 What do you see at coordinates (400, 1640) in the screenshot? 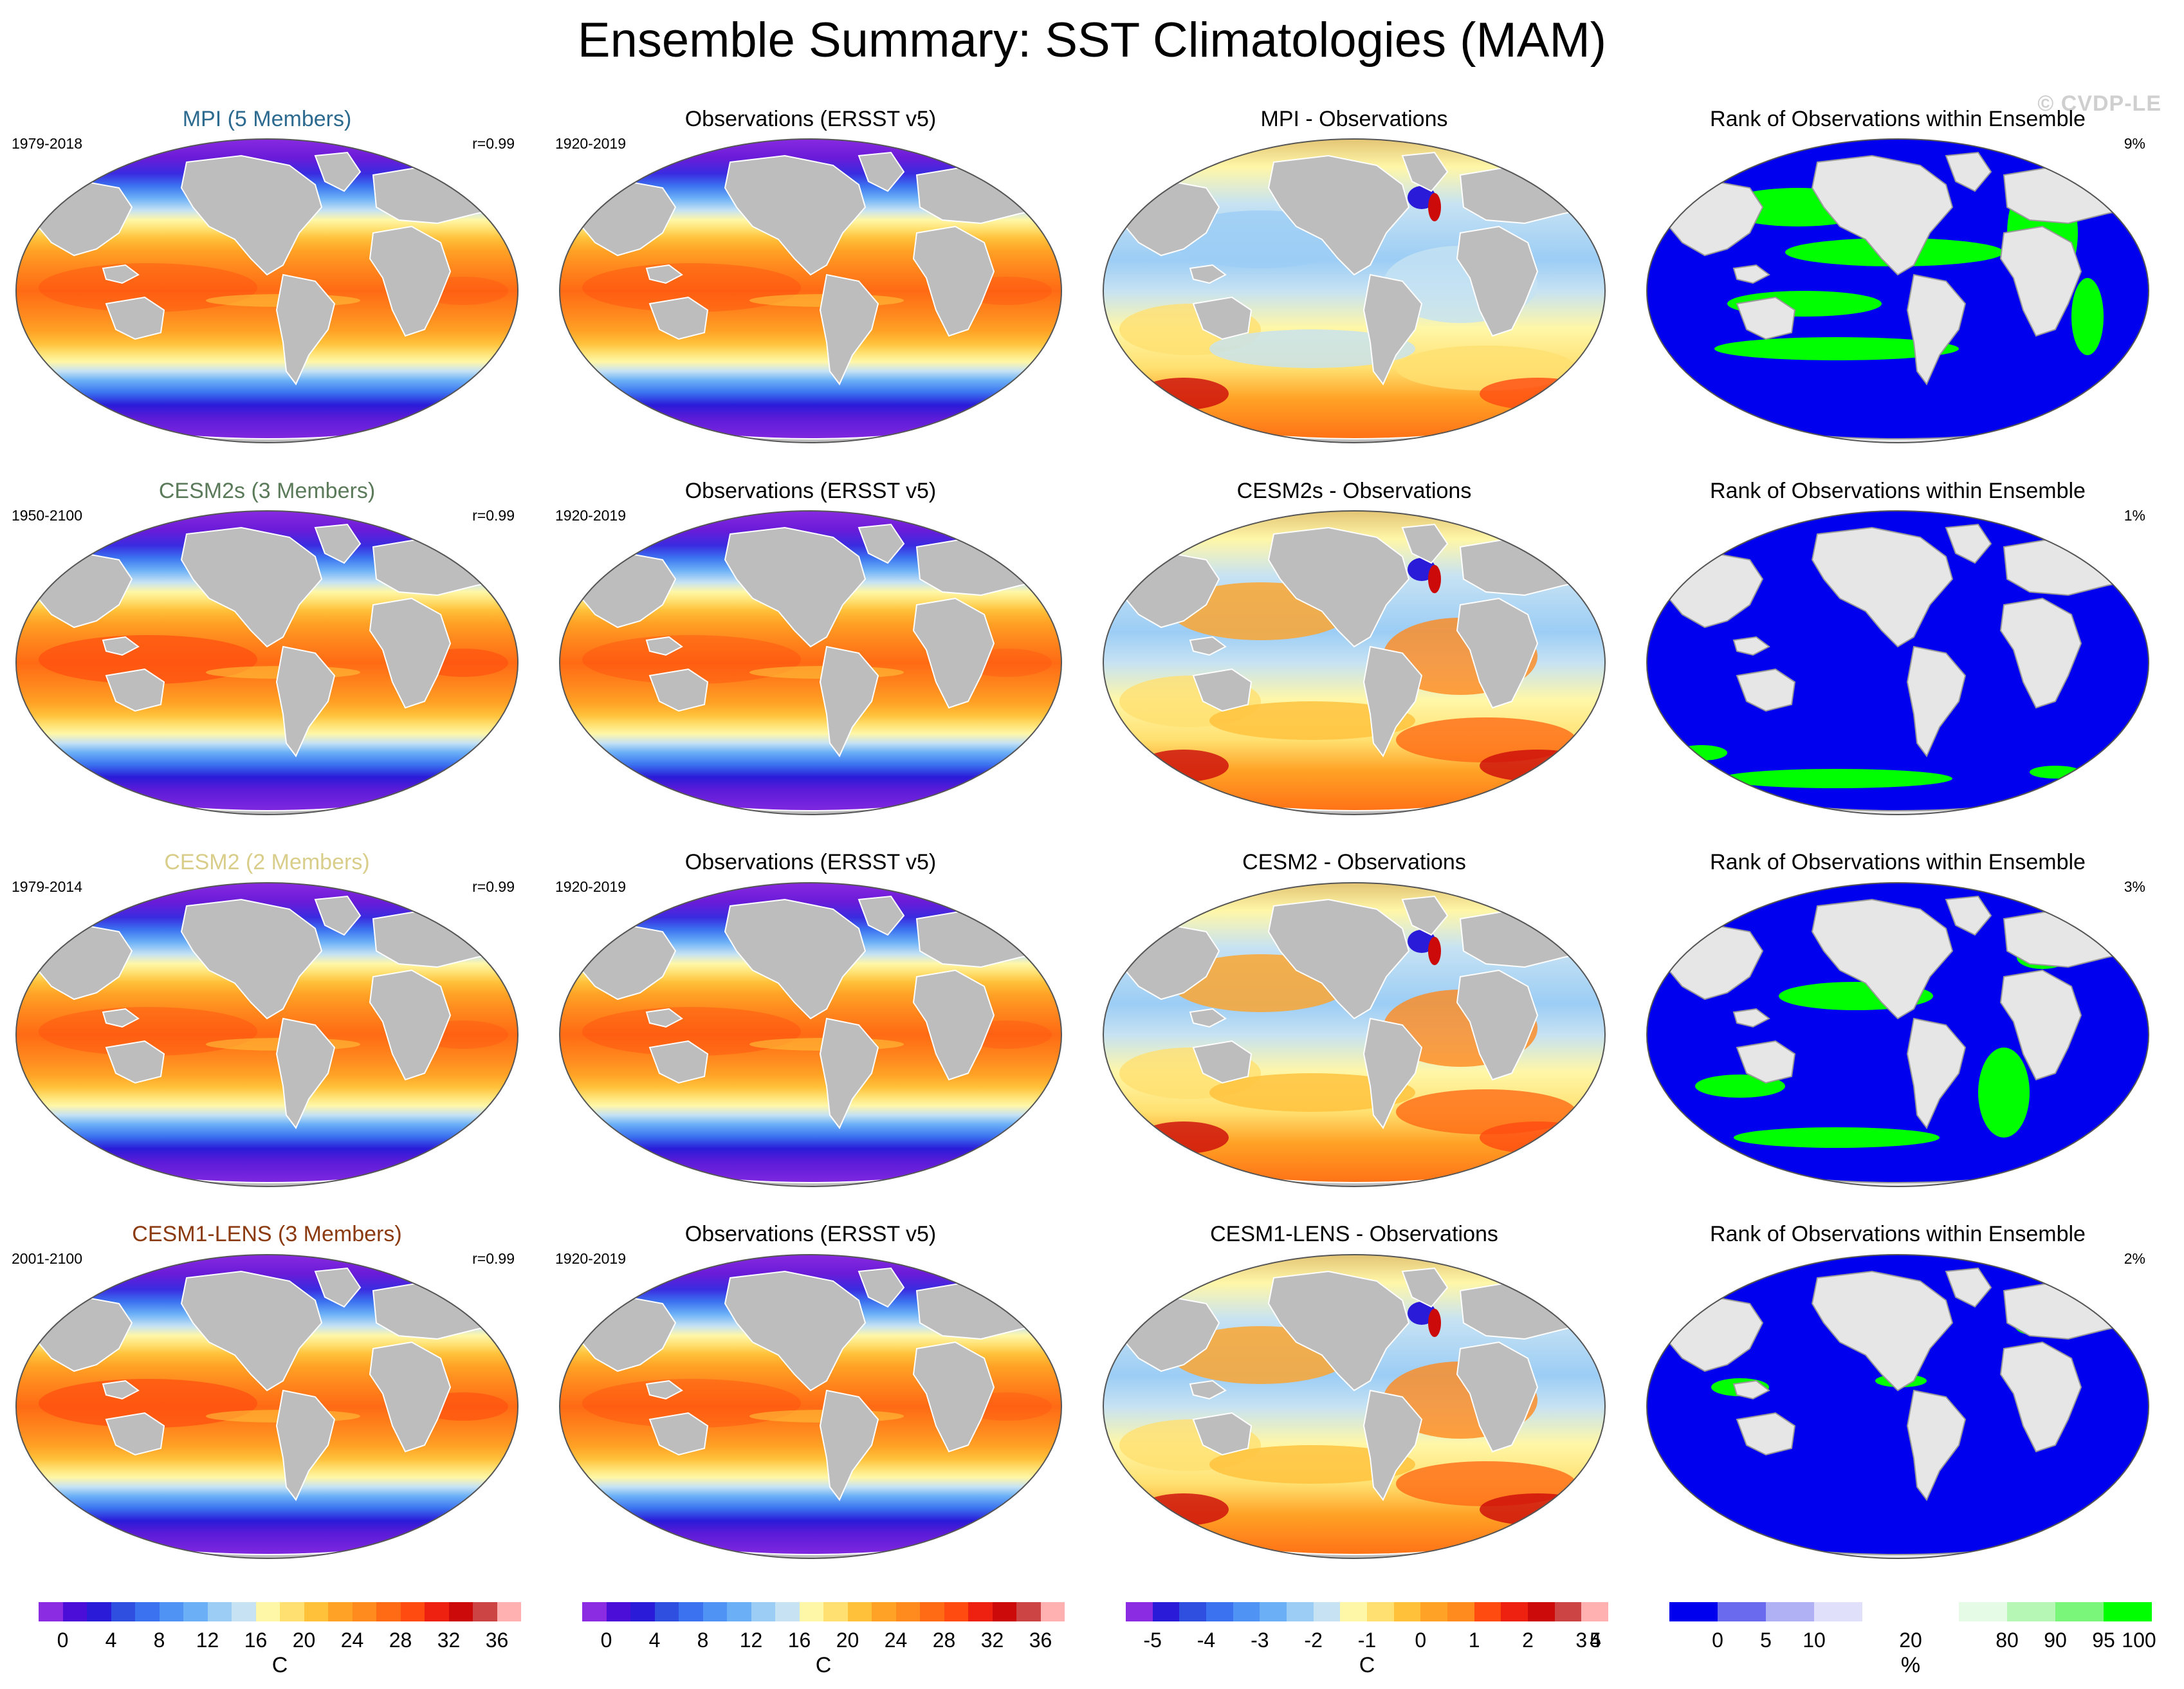
I see `colorbar-tick-label: 28` at bounding box center [400, 1640].